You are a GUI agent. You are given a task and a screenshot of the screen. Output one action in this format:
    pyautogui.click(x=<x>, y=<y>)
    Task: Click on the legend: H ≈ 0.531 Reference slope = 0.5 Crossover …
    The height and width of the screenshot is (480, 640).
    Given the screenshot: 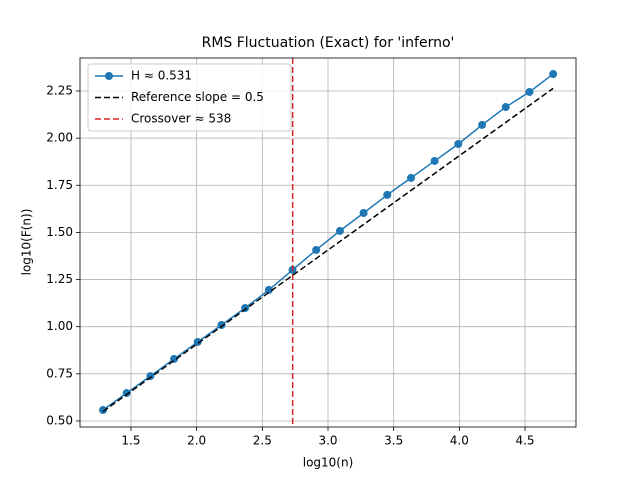 What is the action you would take?
    pyautogui.click(x=189, y=97)
    